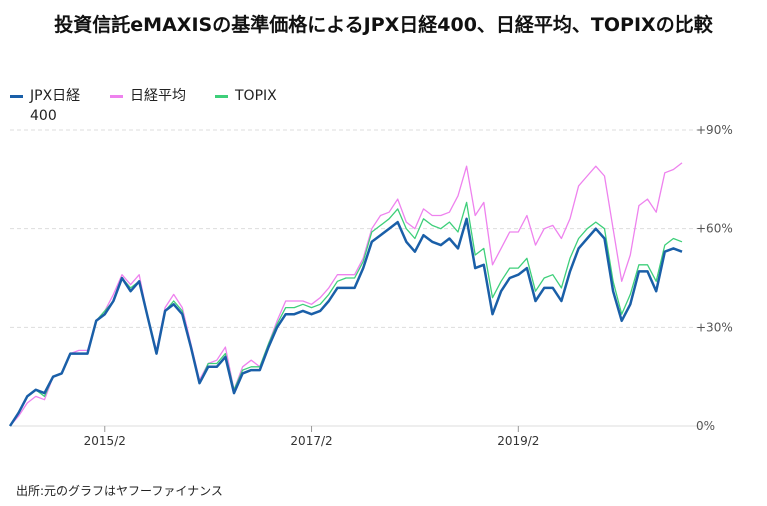  Describe the element at coordinates (383, 25) in the screenshot. I see `chart-title: 投資信託eMAXISの基準価格によるJPX日経400、日経平均、TOPIXの比較` at that location.